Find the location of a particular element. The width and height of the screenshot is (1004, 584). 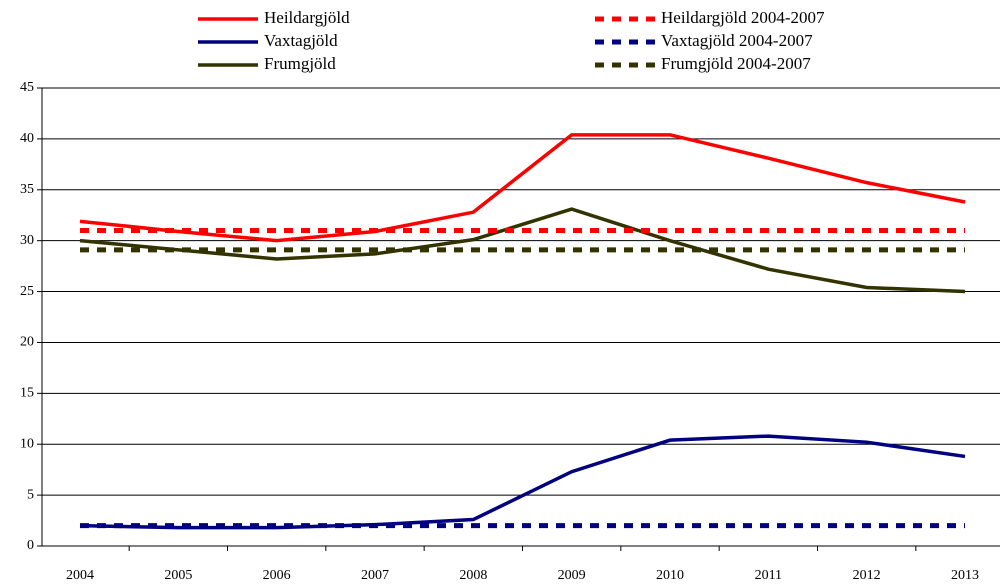

legend-label: Vaxtagjöld 2004-2007 is located at coordinates (737, 40).